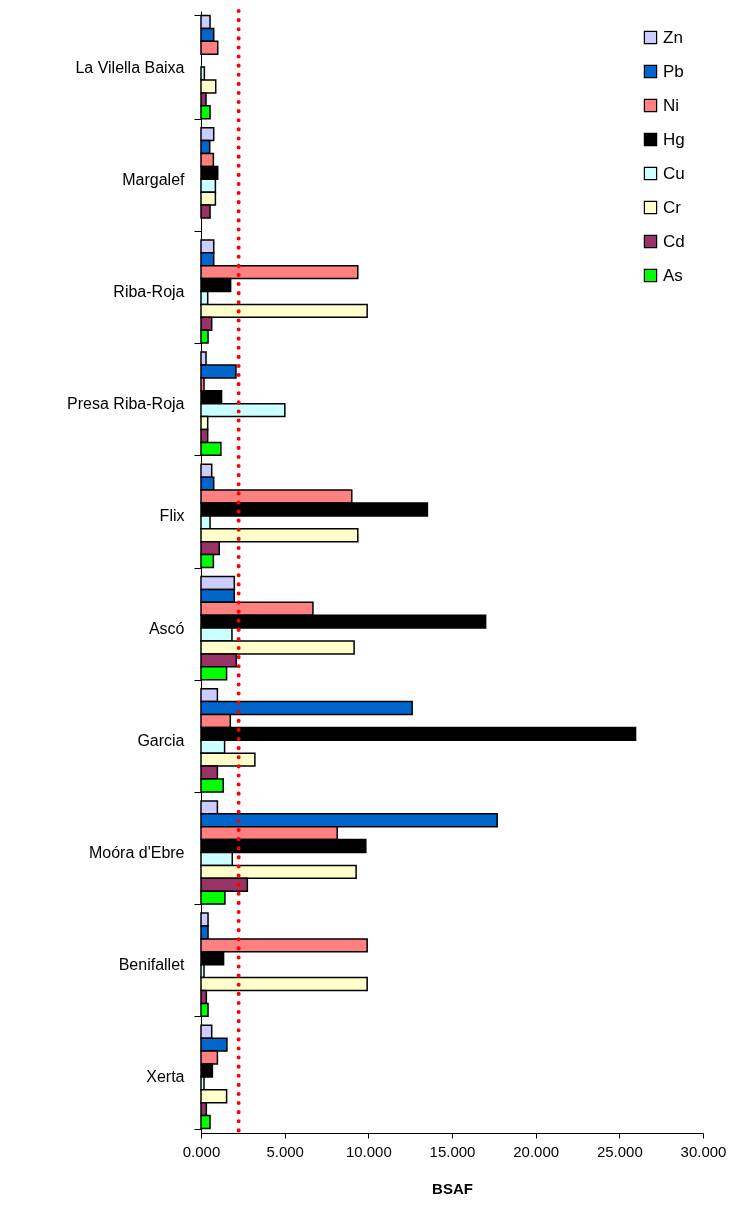 The width and height of the screenshot is (735, 1212). Describe the element at coordinates (674, 241) in the screenshot. I see `legend-label: Cd` at that location.